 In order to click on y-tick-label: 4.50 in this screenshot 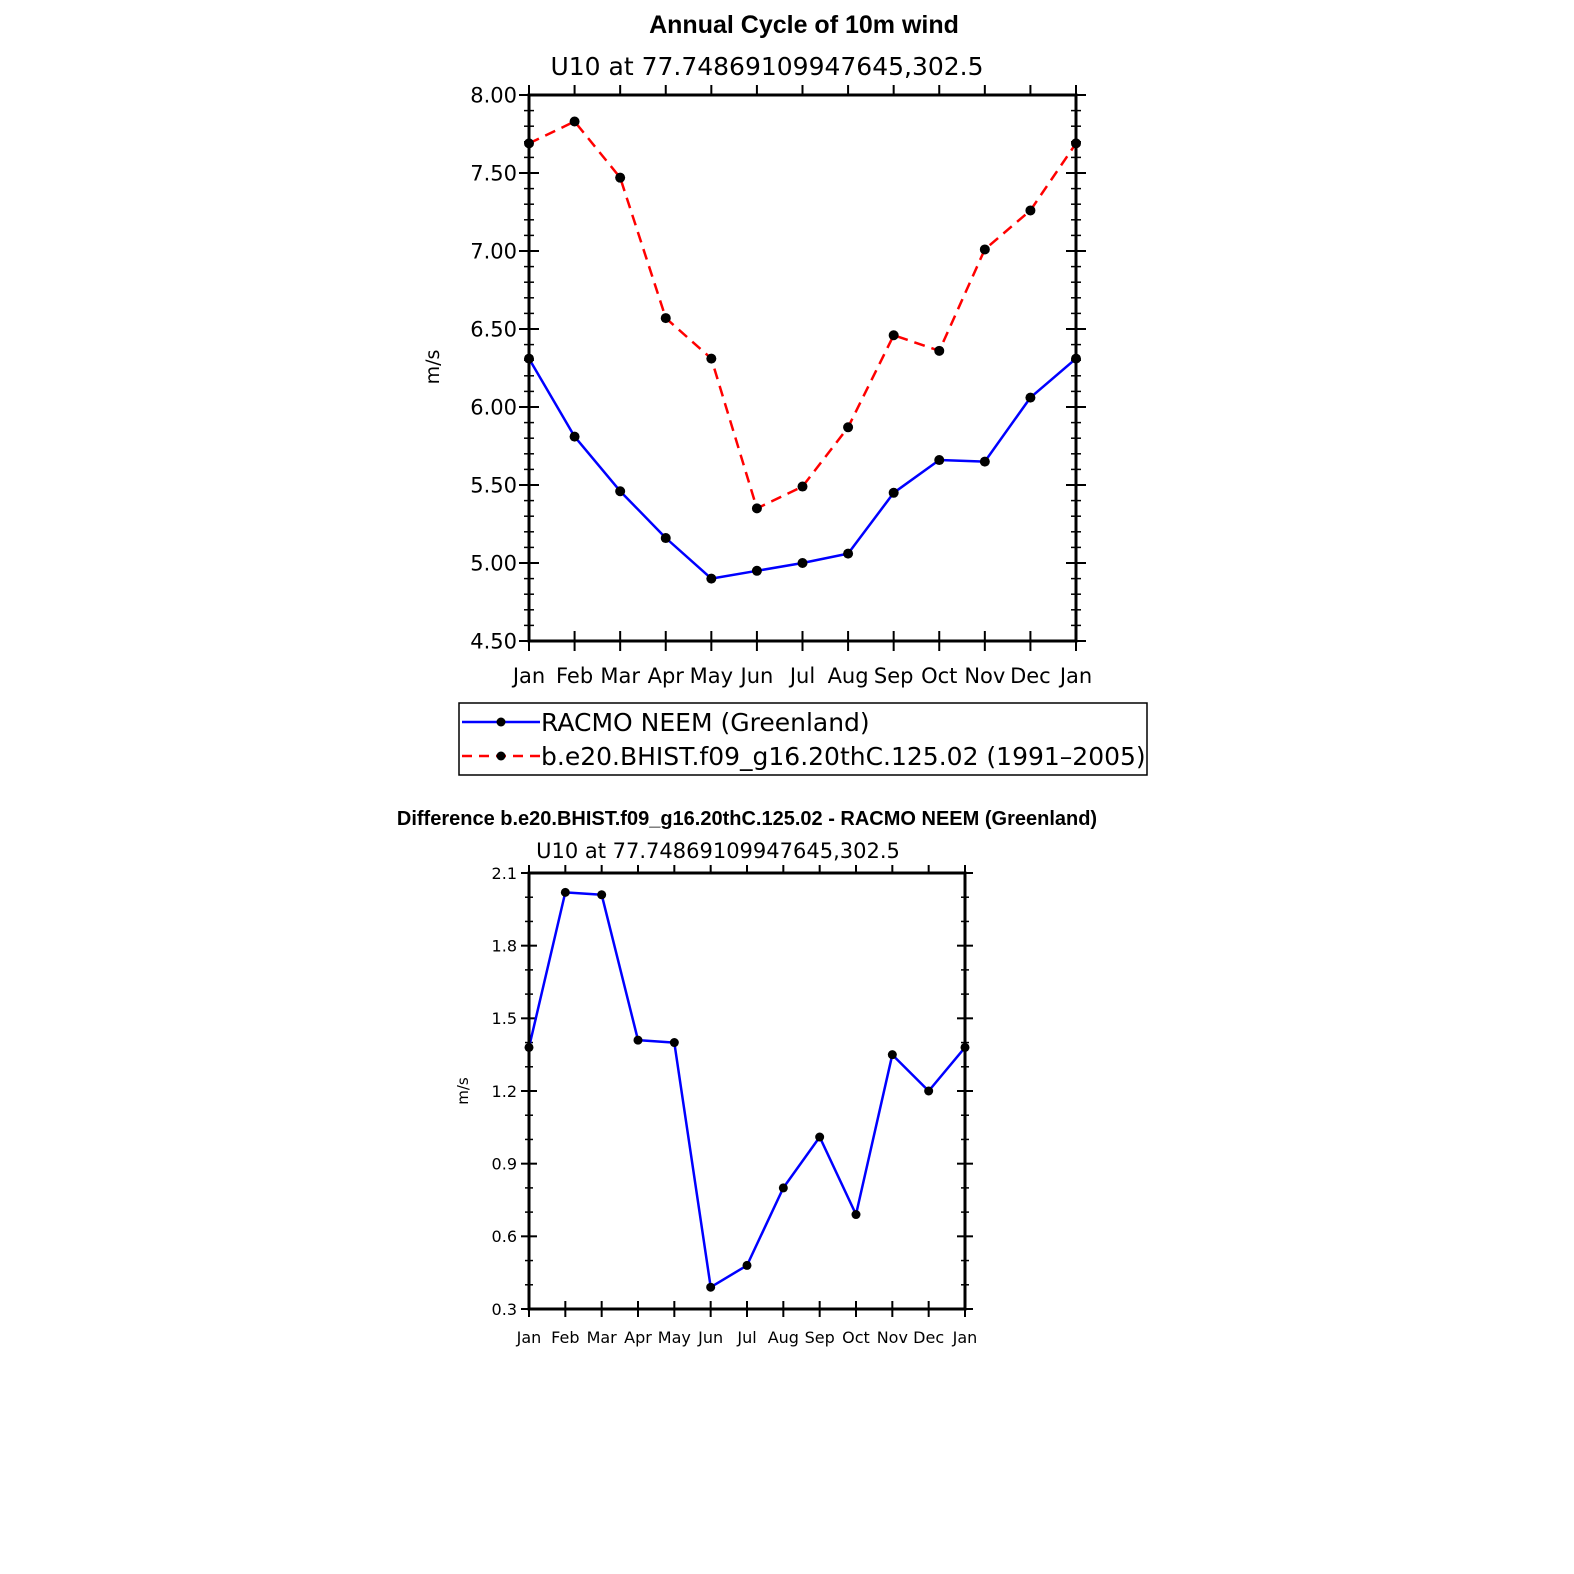, I will do `click(493, 642)`.